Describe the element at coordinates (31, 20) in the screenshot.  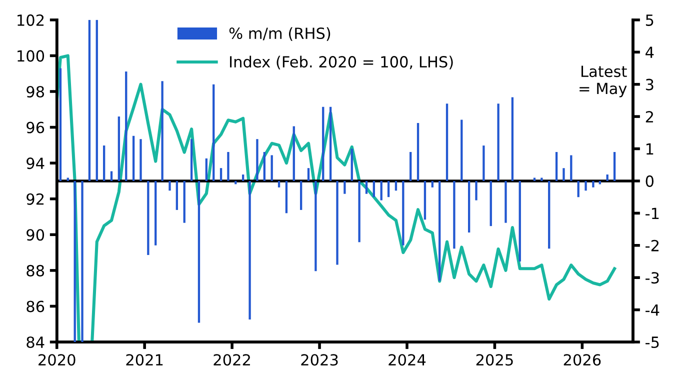
I see `y-tick-label: 102` at that location.